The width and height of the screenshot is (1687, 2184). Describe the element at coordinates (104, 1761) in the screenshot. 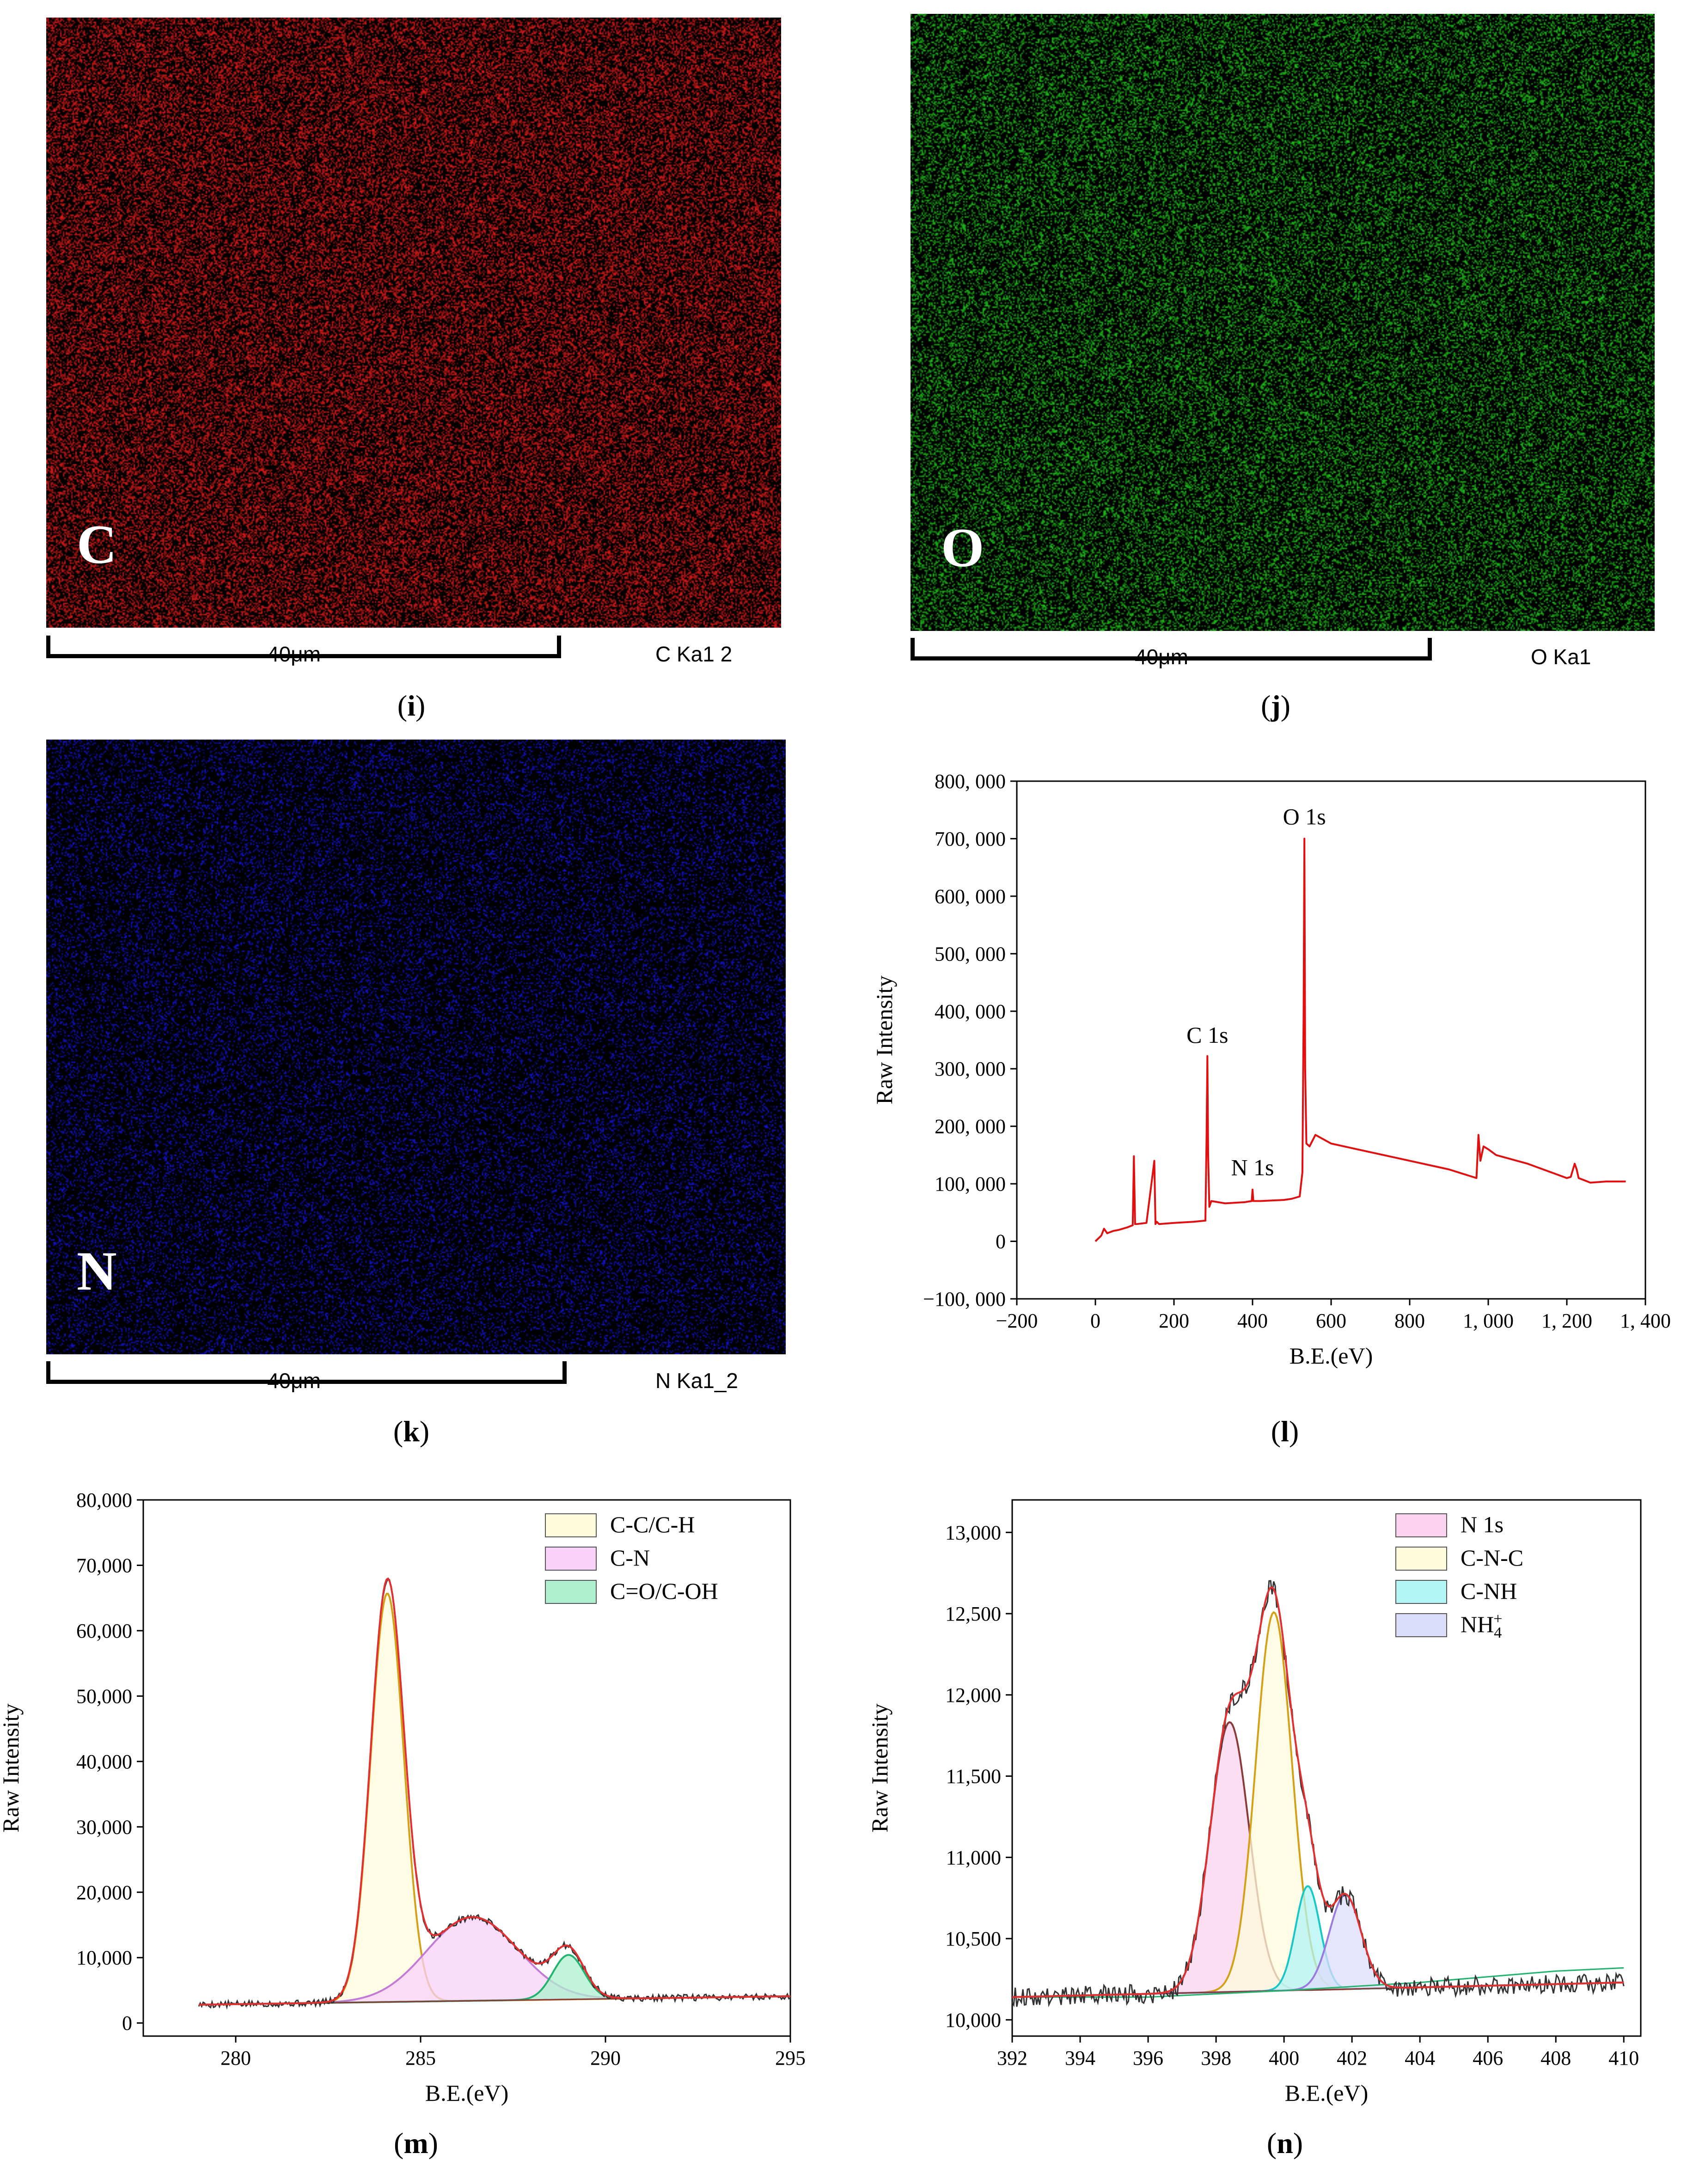

I see `y-tick-label: 40,000` at that location.